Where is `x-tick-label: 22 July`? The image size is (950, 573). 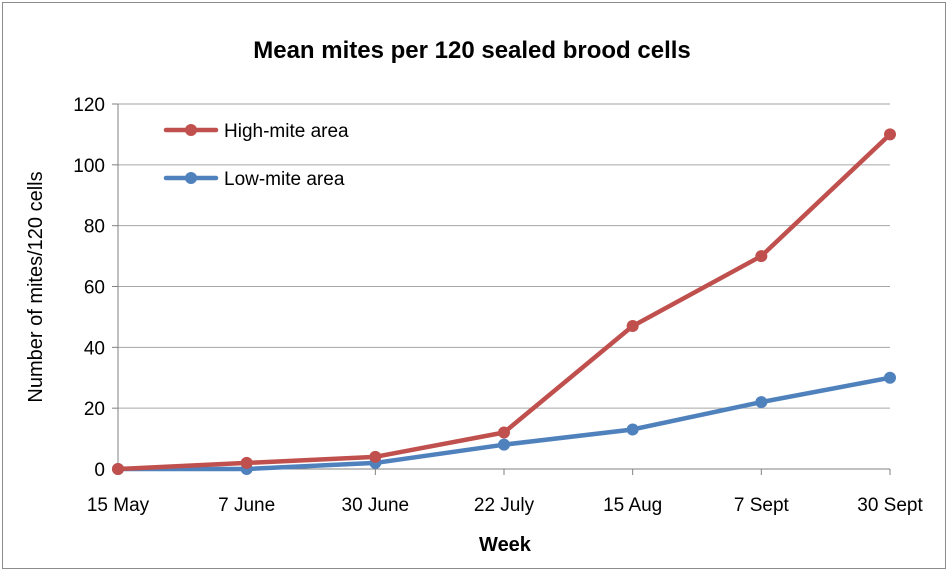 x-tick-label: 22 July is located at coordinates (504, 505).